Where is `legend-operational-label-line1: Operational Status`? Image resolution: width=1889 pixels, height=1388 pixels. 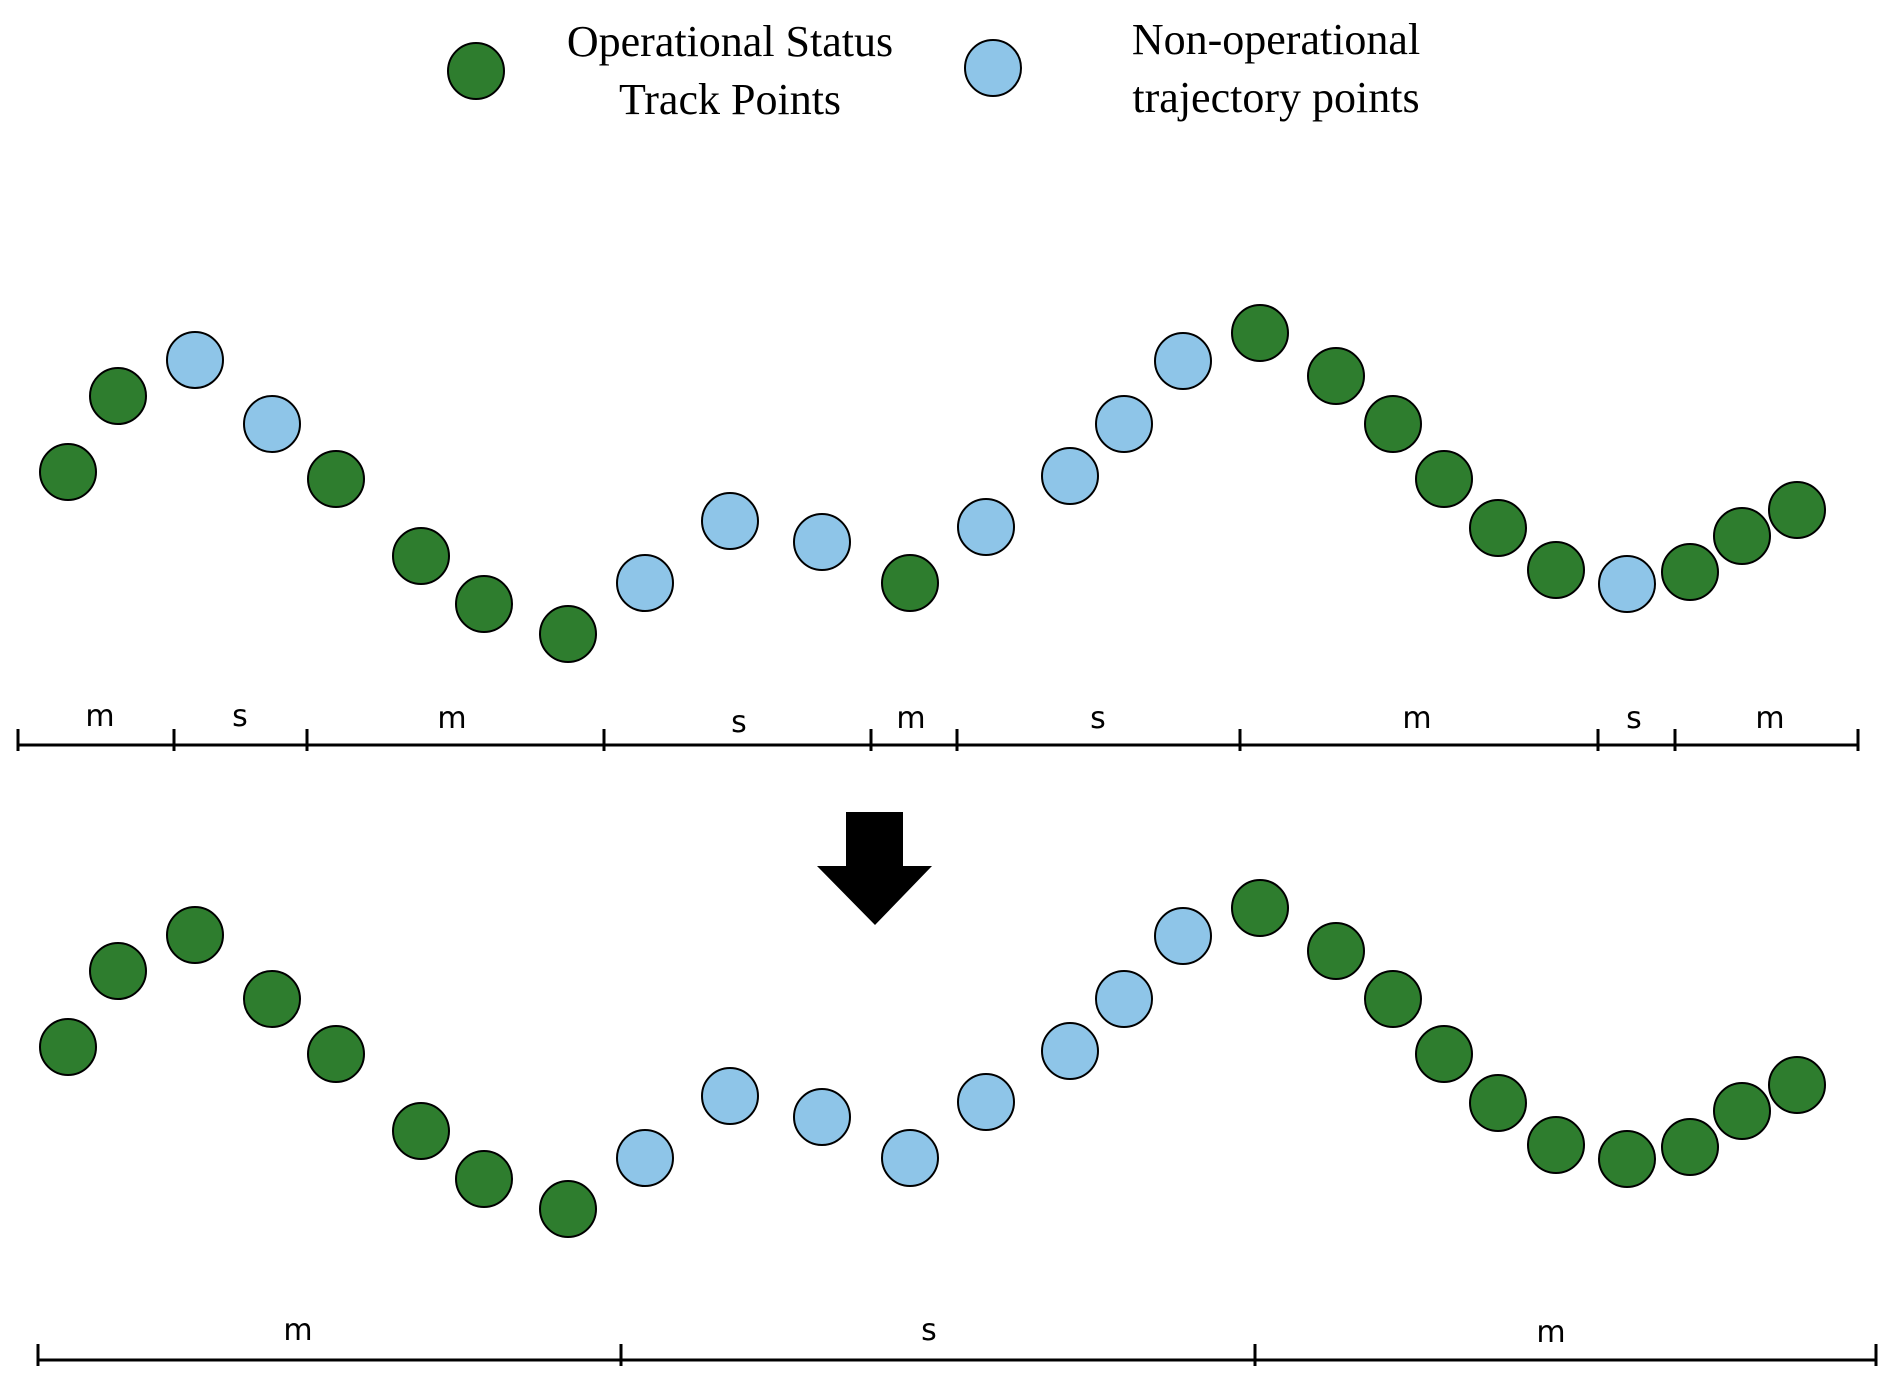
legend-operational-label-line1: Operational Status is located at coordinates (730, 41).